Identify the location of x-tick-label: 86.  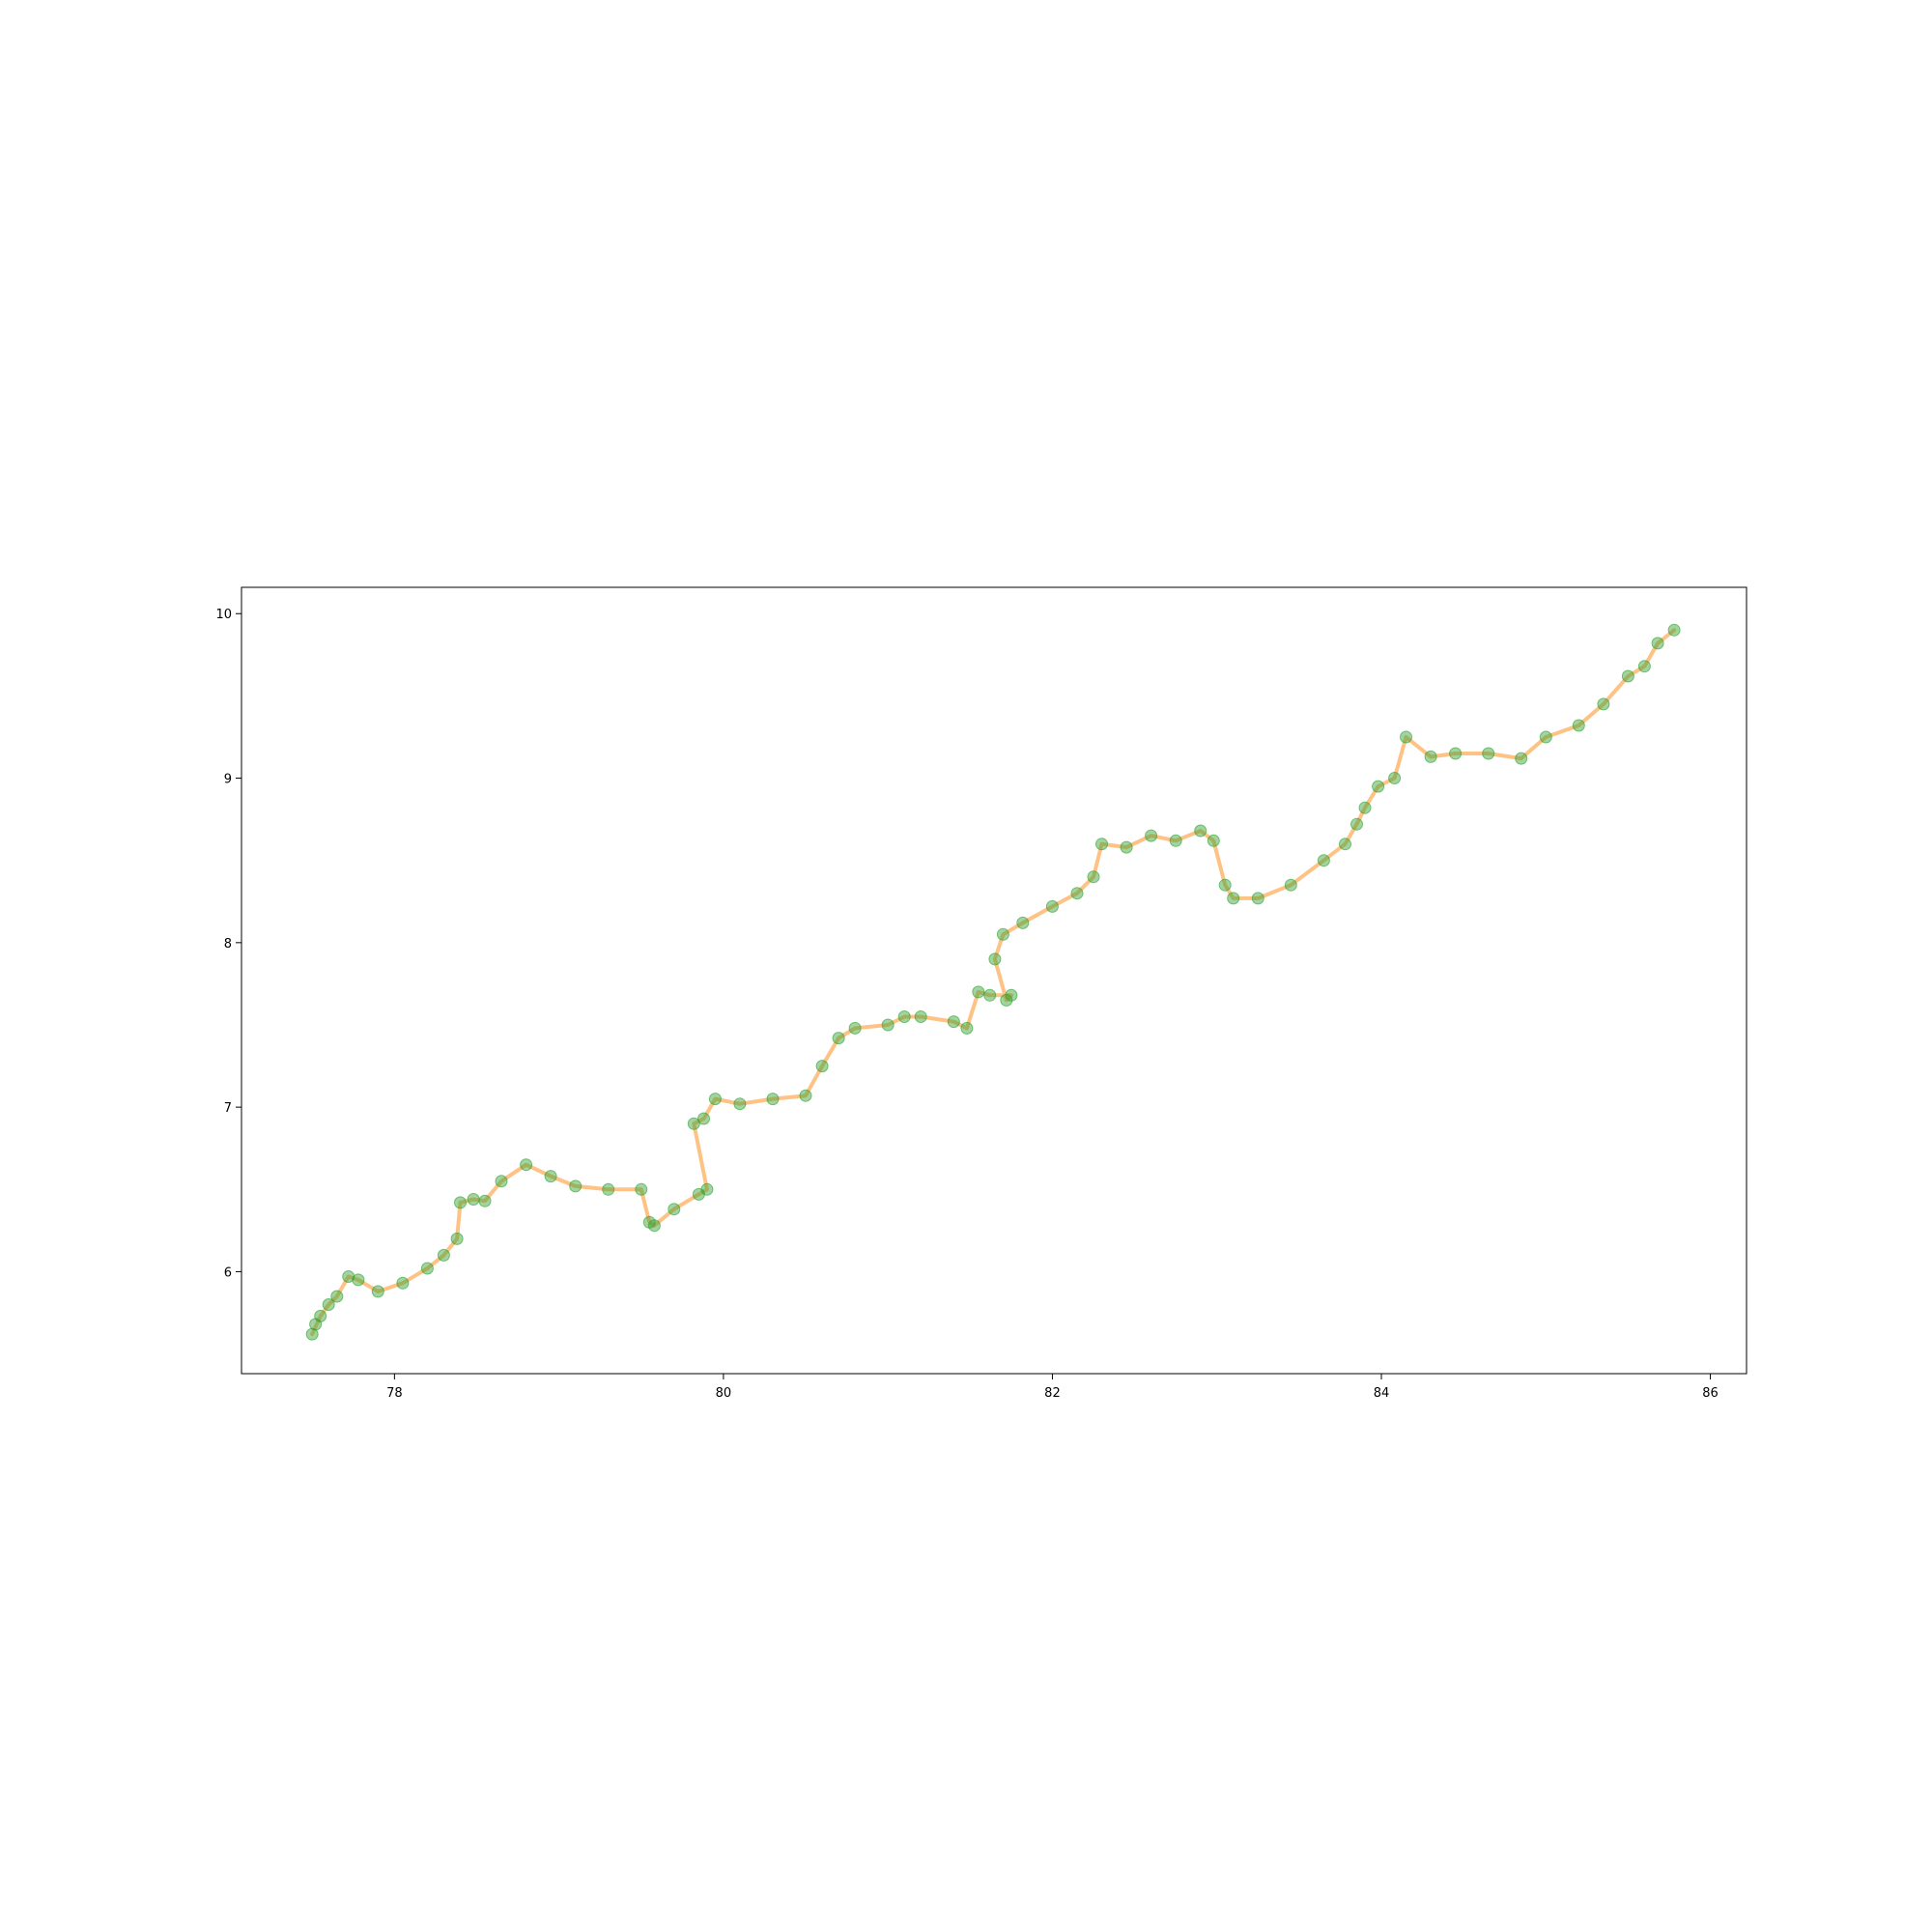
(1710, 1393).